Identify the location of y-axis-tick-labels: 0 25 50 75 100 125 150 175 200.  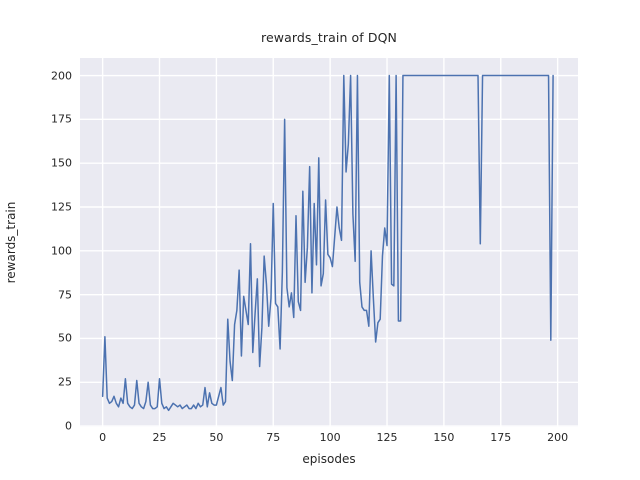
(36, 245).